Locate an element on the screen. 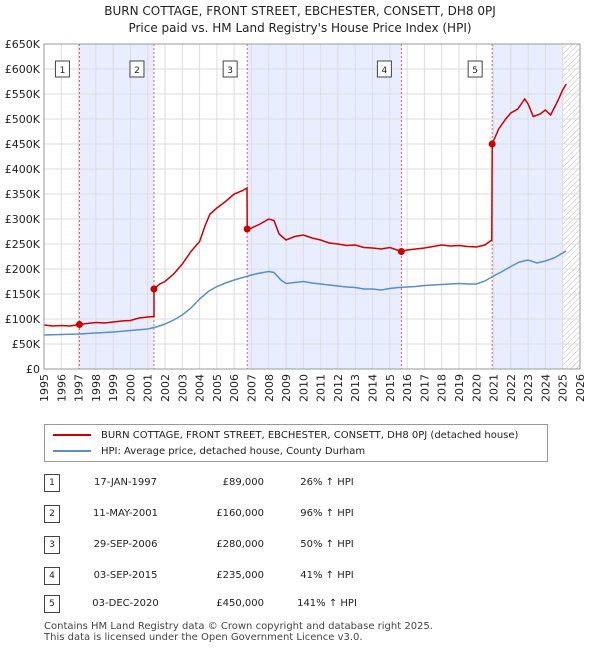 Image resolution: width=600 pixels, height=650 pixels. forecast-hatch is located at coordinates (571, 206).